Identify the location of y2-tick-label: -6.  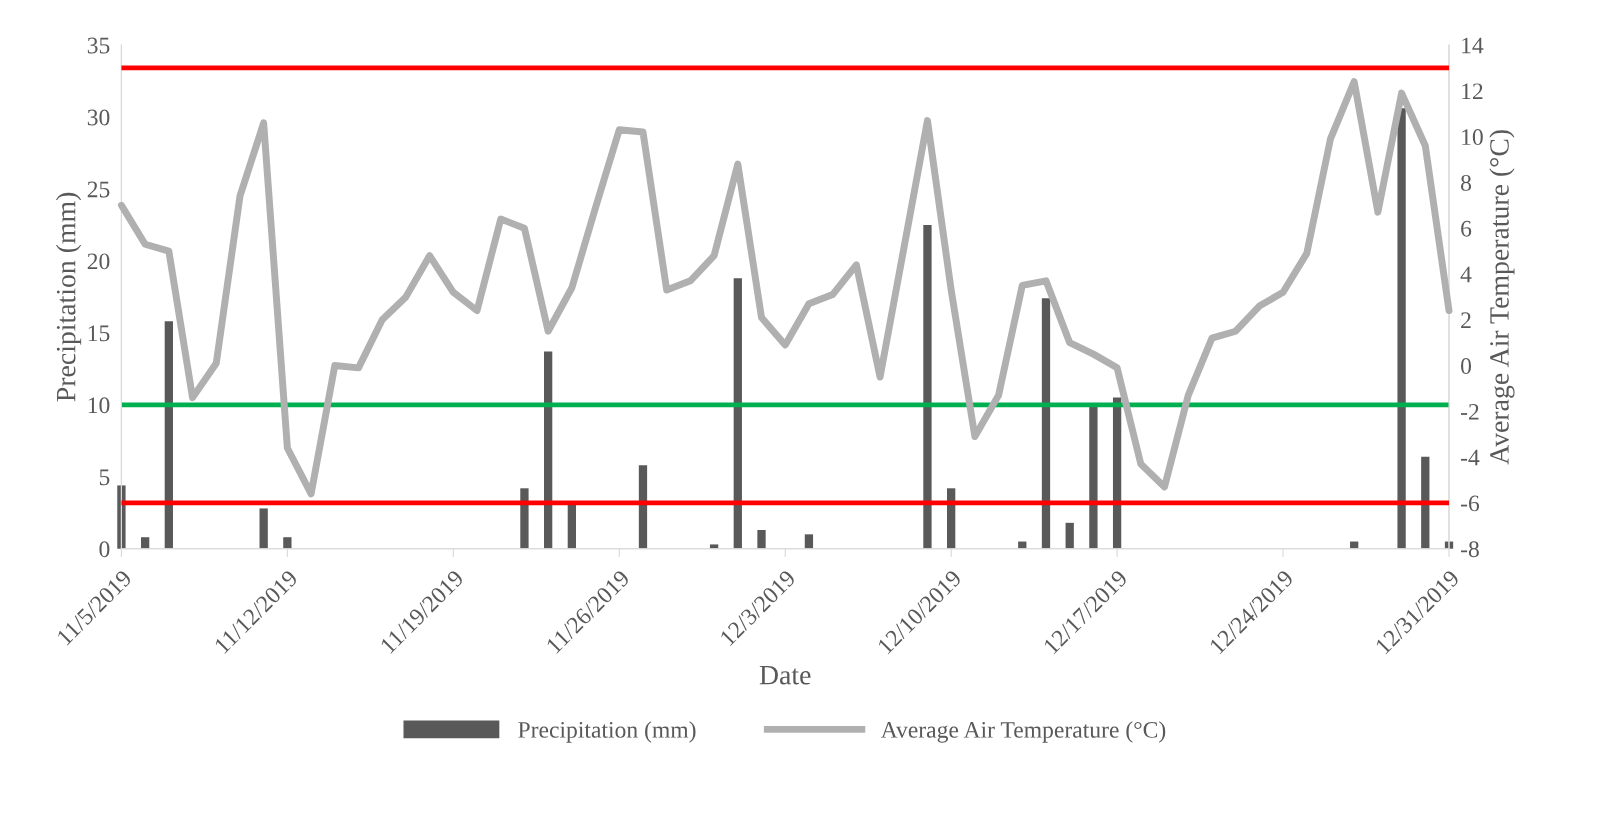
(1470, 503).